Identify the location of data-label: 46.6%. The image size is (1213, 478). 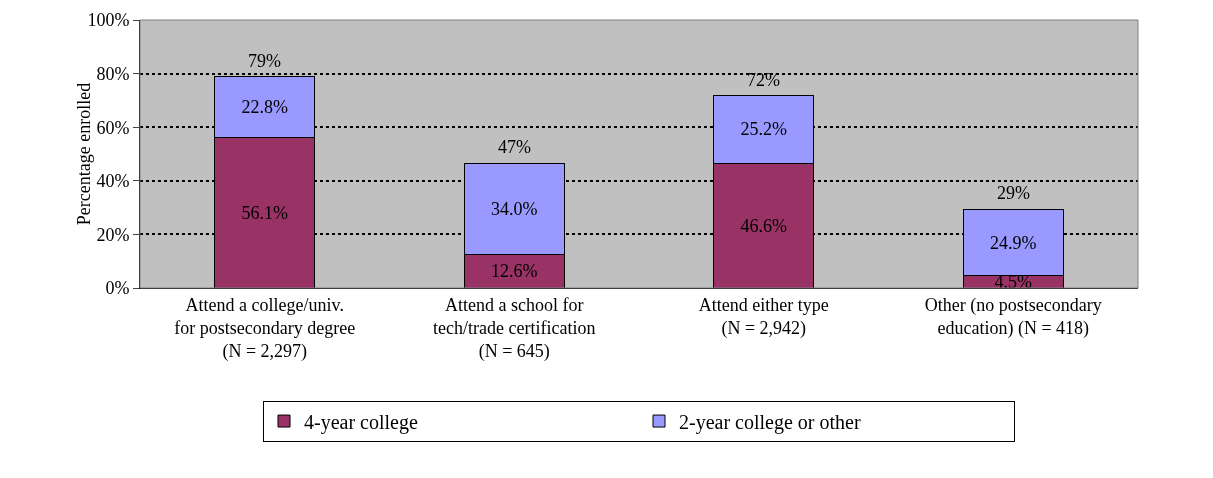
(763, 225).